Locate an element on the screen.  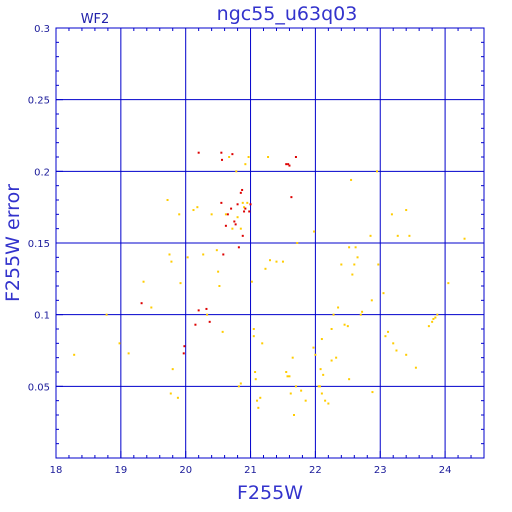
y-axis-label: F255W error is located at coordinates (13, 243).